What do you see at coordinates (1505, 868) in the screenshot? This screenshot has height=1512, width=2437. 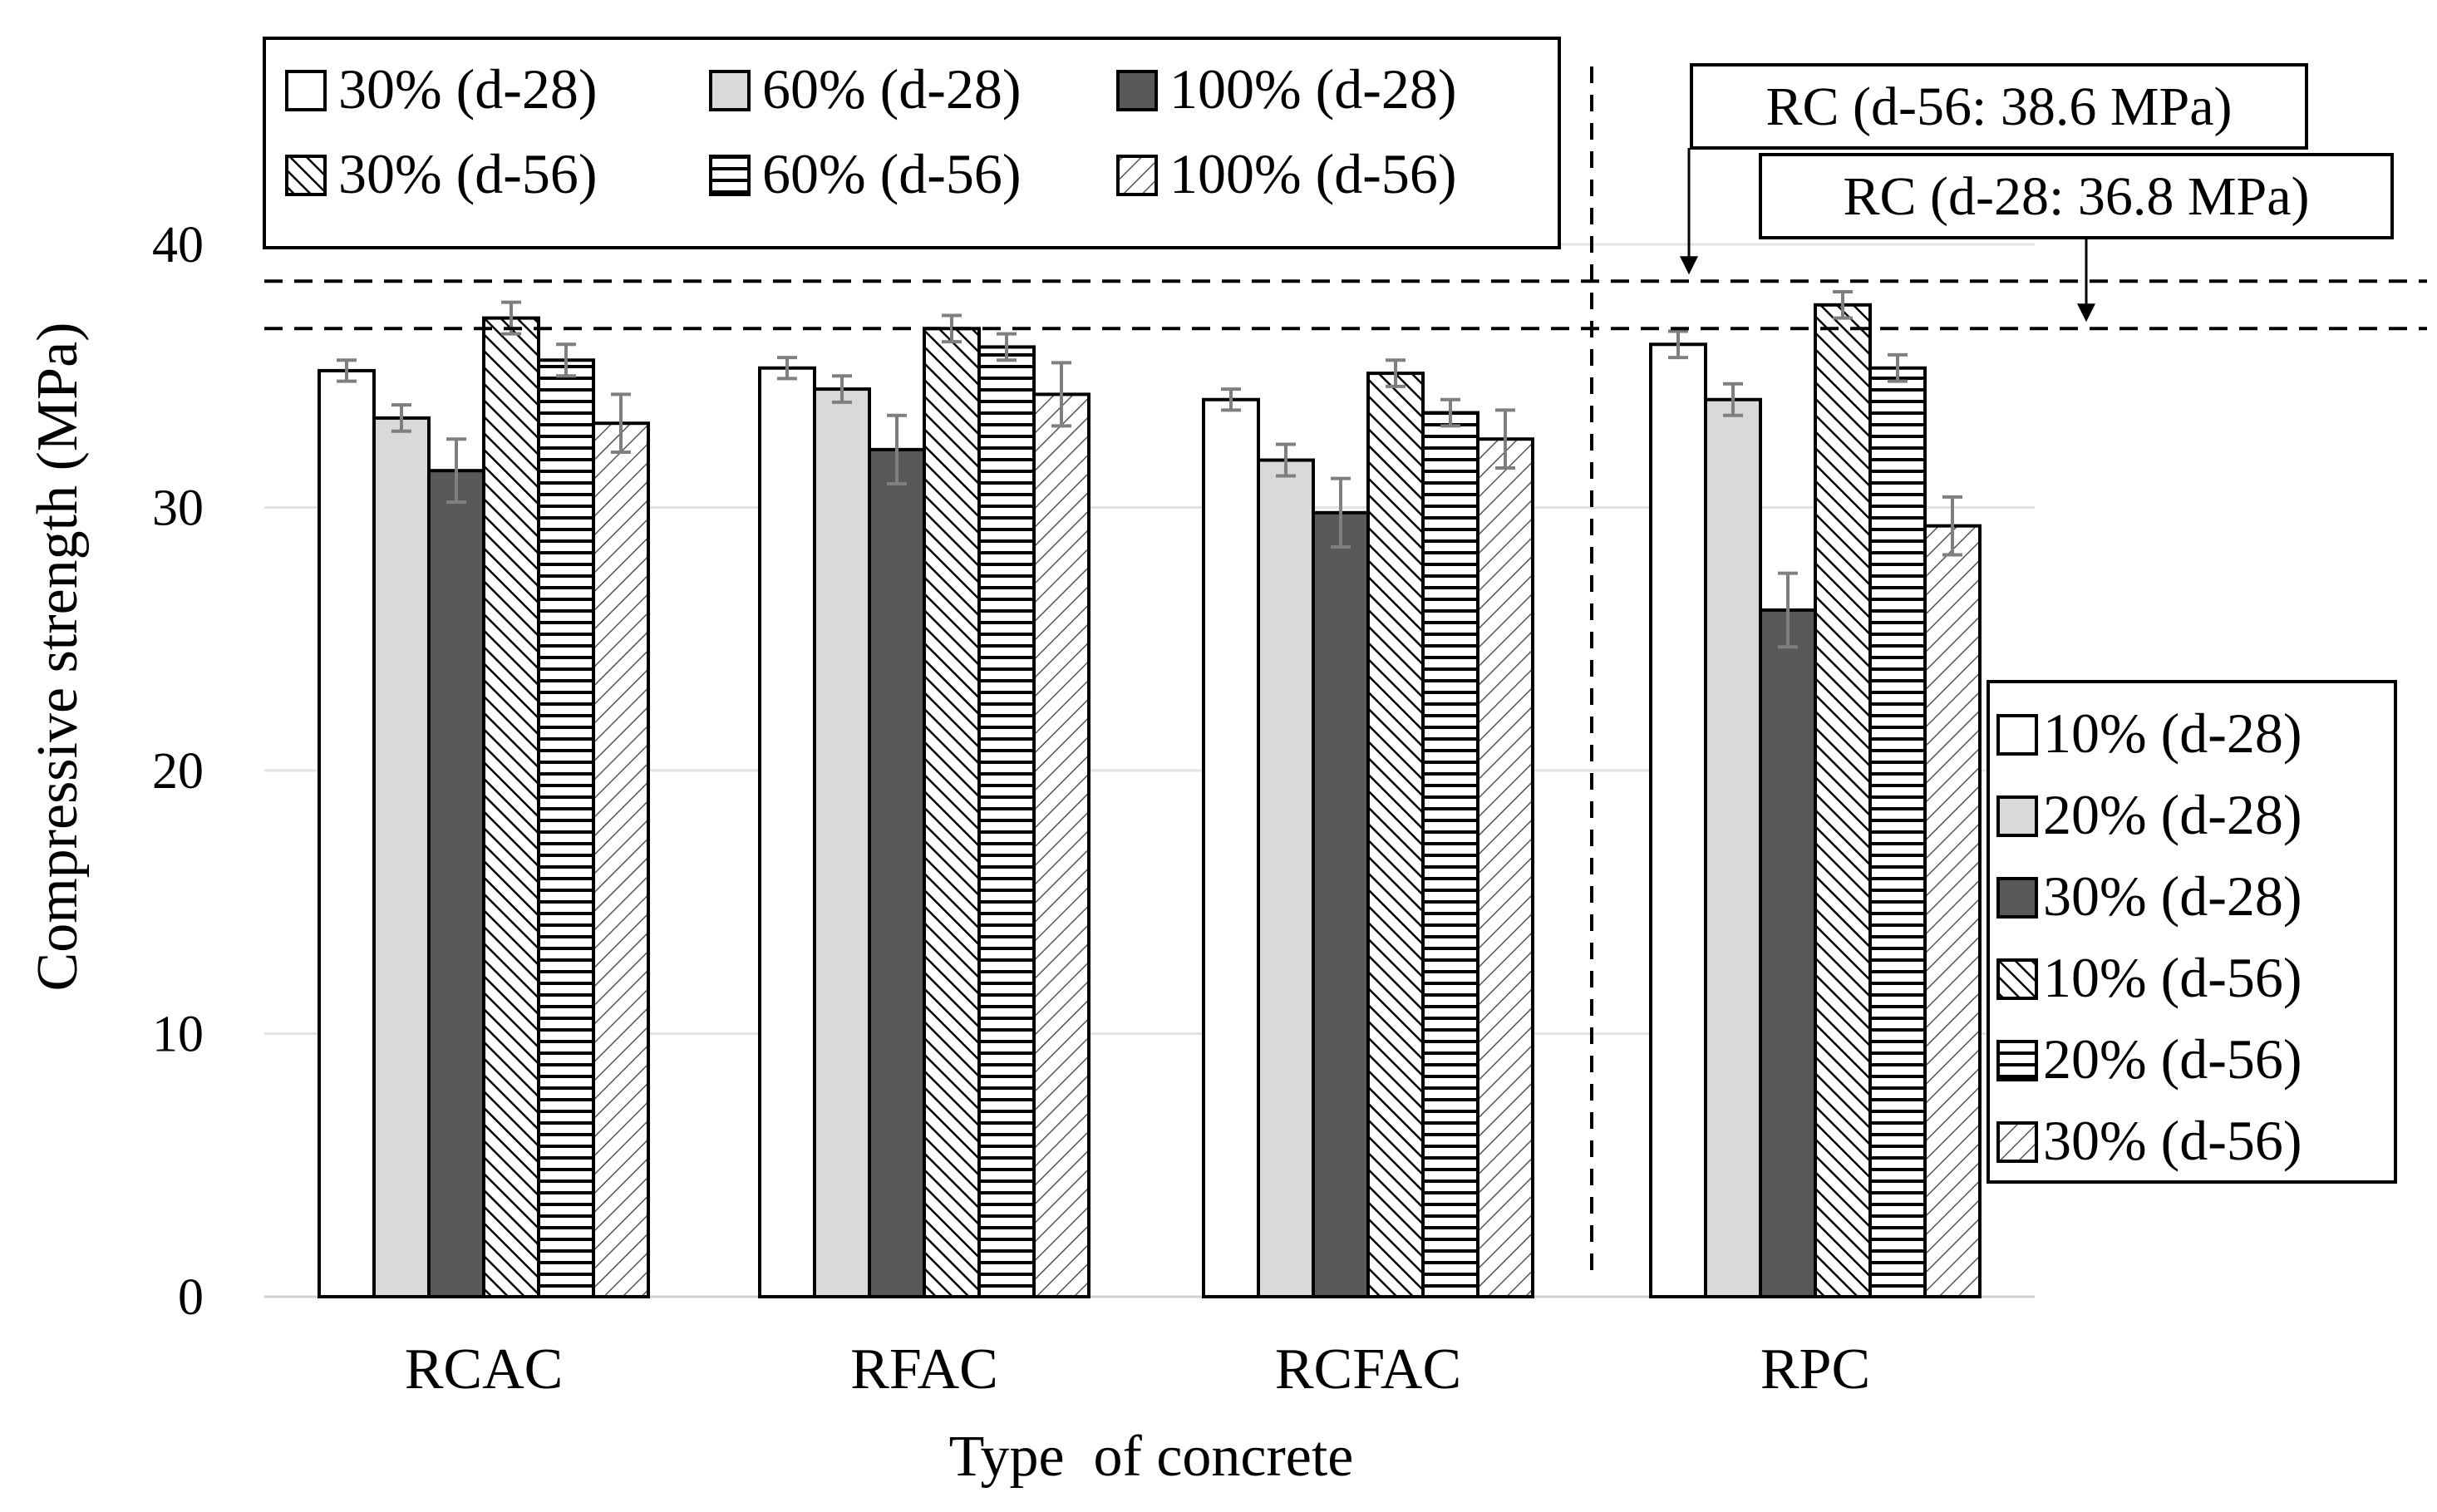 I see `bar-rcfac-s6` at bounding box center [1505, 868].